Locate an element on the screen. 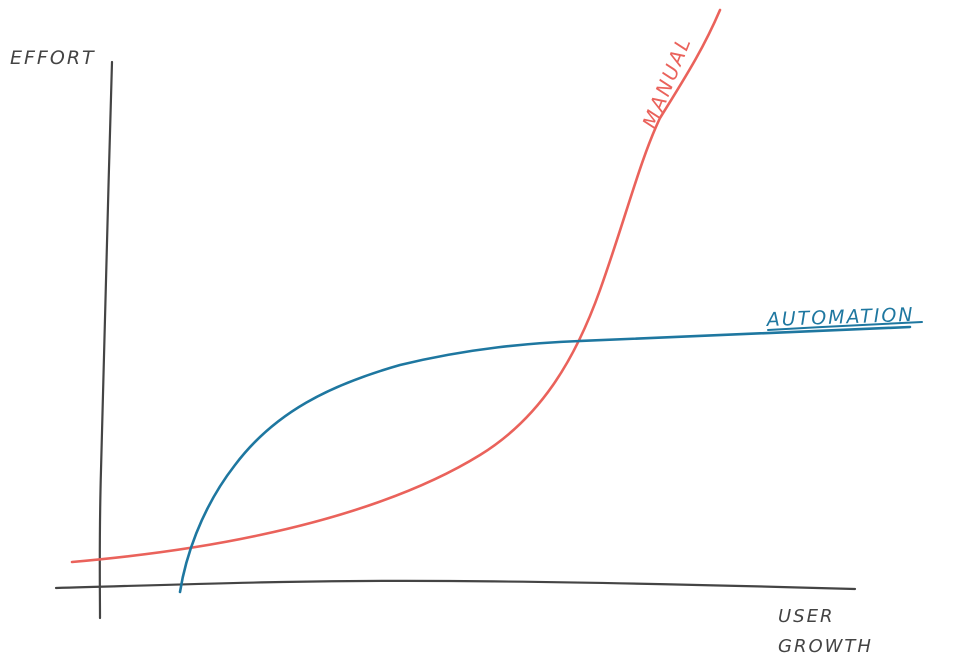  curve-label: AUTOMATION is located at coordinates (839, 317).